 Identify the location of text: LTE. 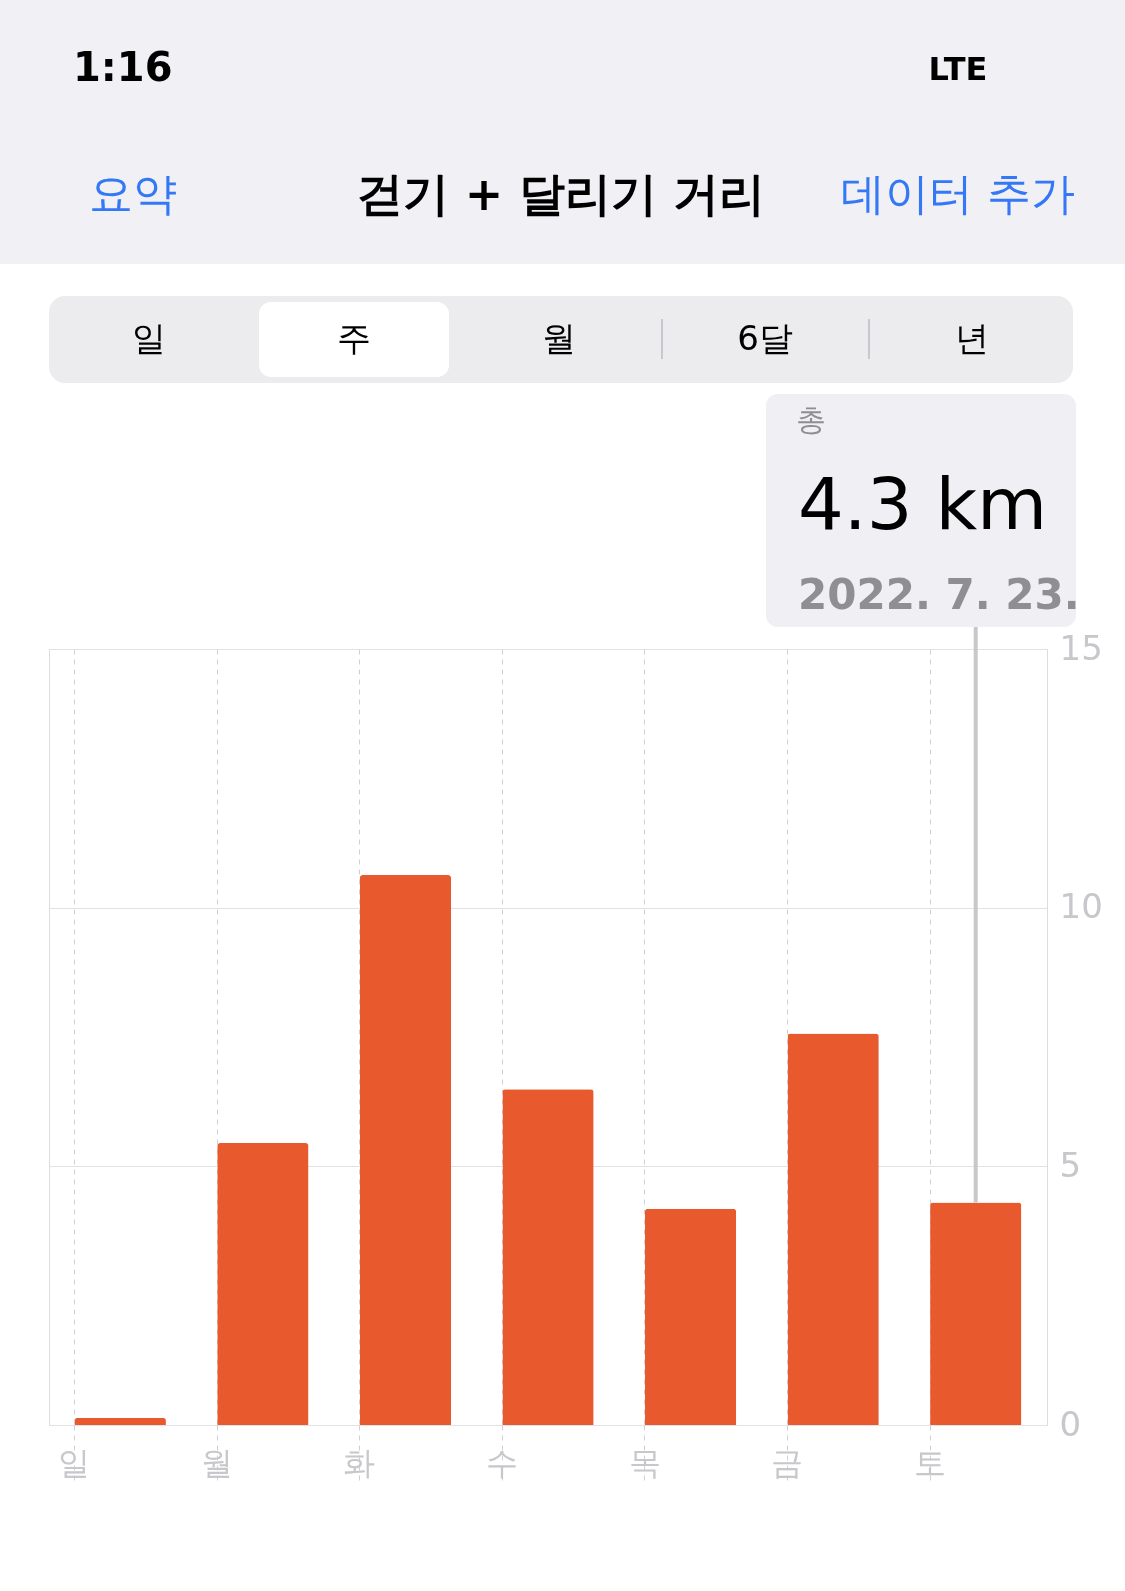
(958, 69).